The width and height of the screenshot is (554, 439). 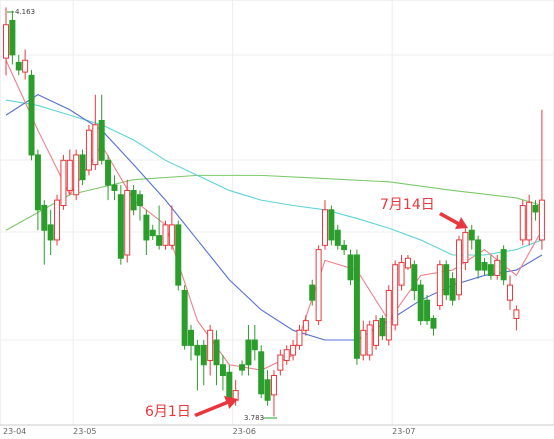 I want to click on annotation: 7月14日, so click(x=407, y=205).